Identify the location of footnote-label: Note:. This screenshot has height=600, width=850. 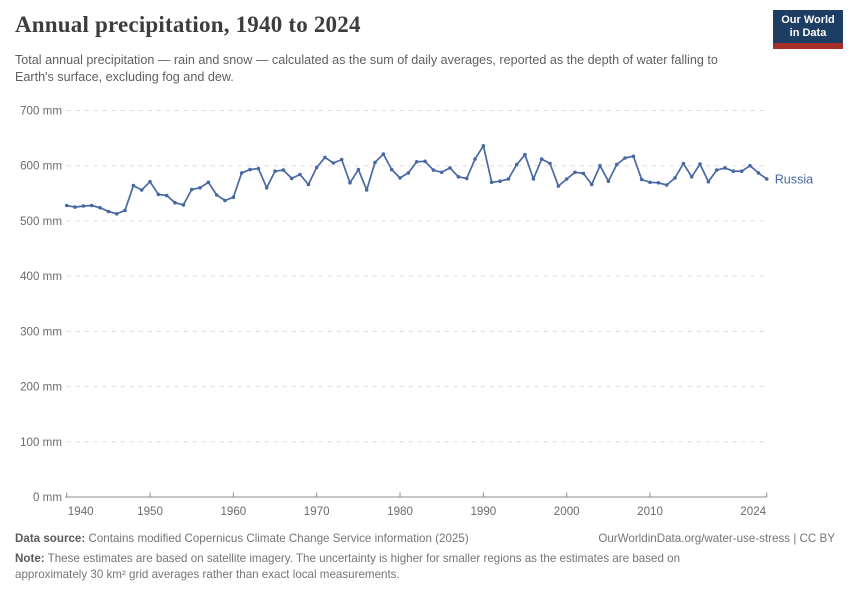
(30, 558).